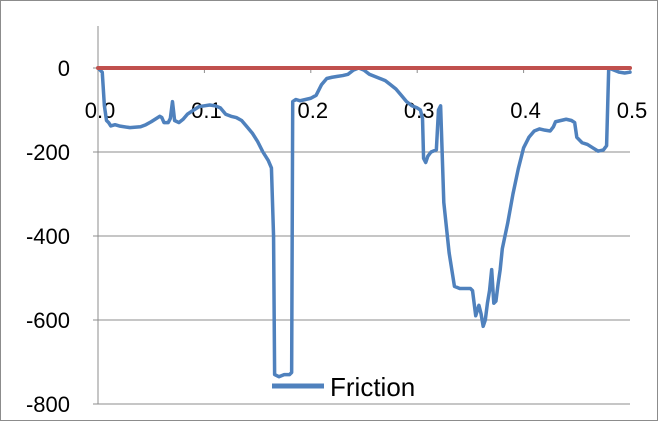 Image resolution: width=658 pixels, height=421 pixels. What do you see at coordinates (48, 152) in the screenshot?
I see `y-tick-label: -200` at bounding box center [48, 152].